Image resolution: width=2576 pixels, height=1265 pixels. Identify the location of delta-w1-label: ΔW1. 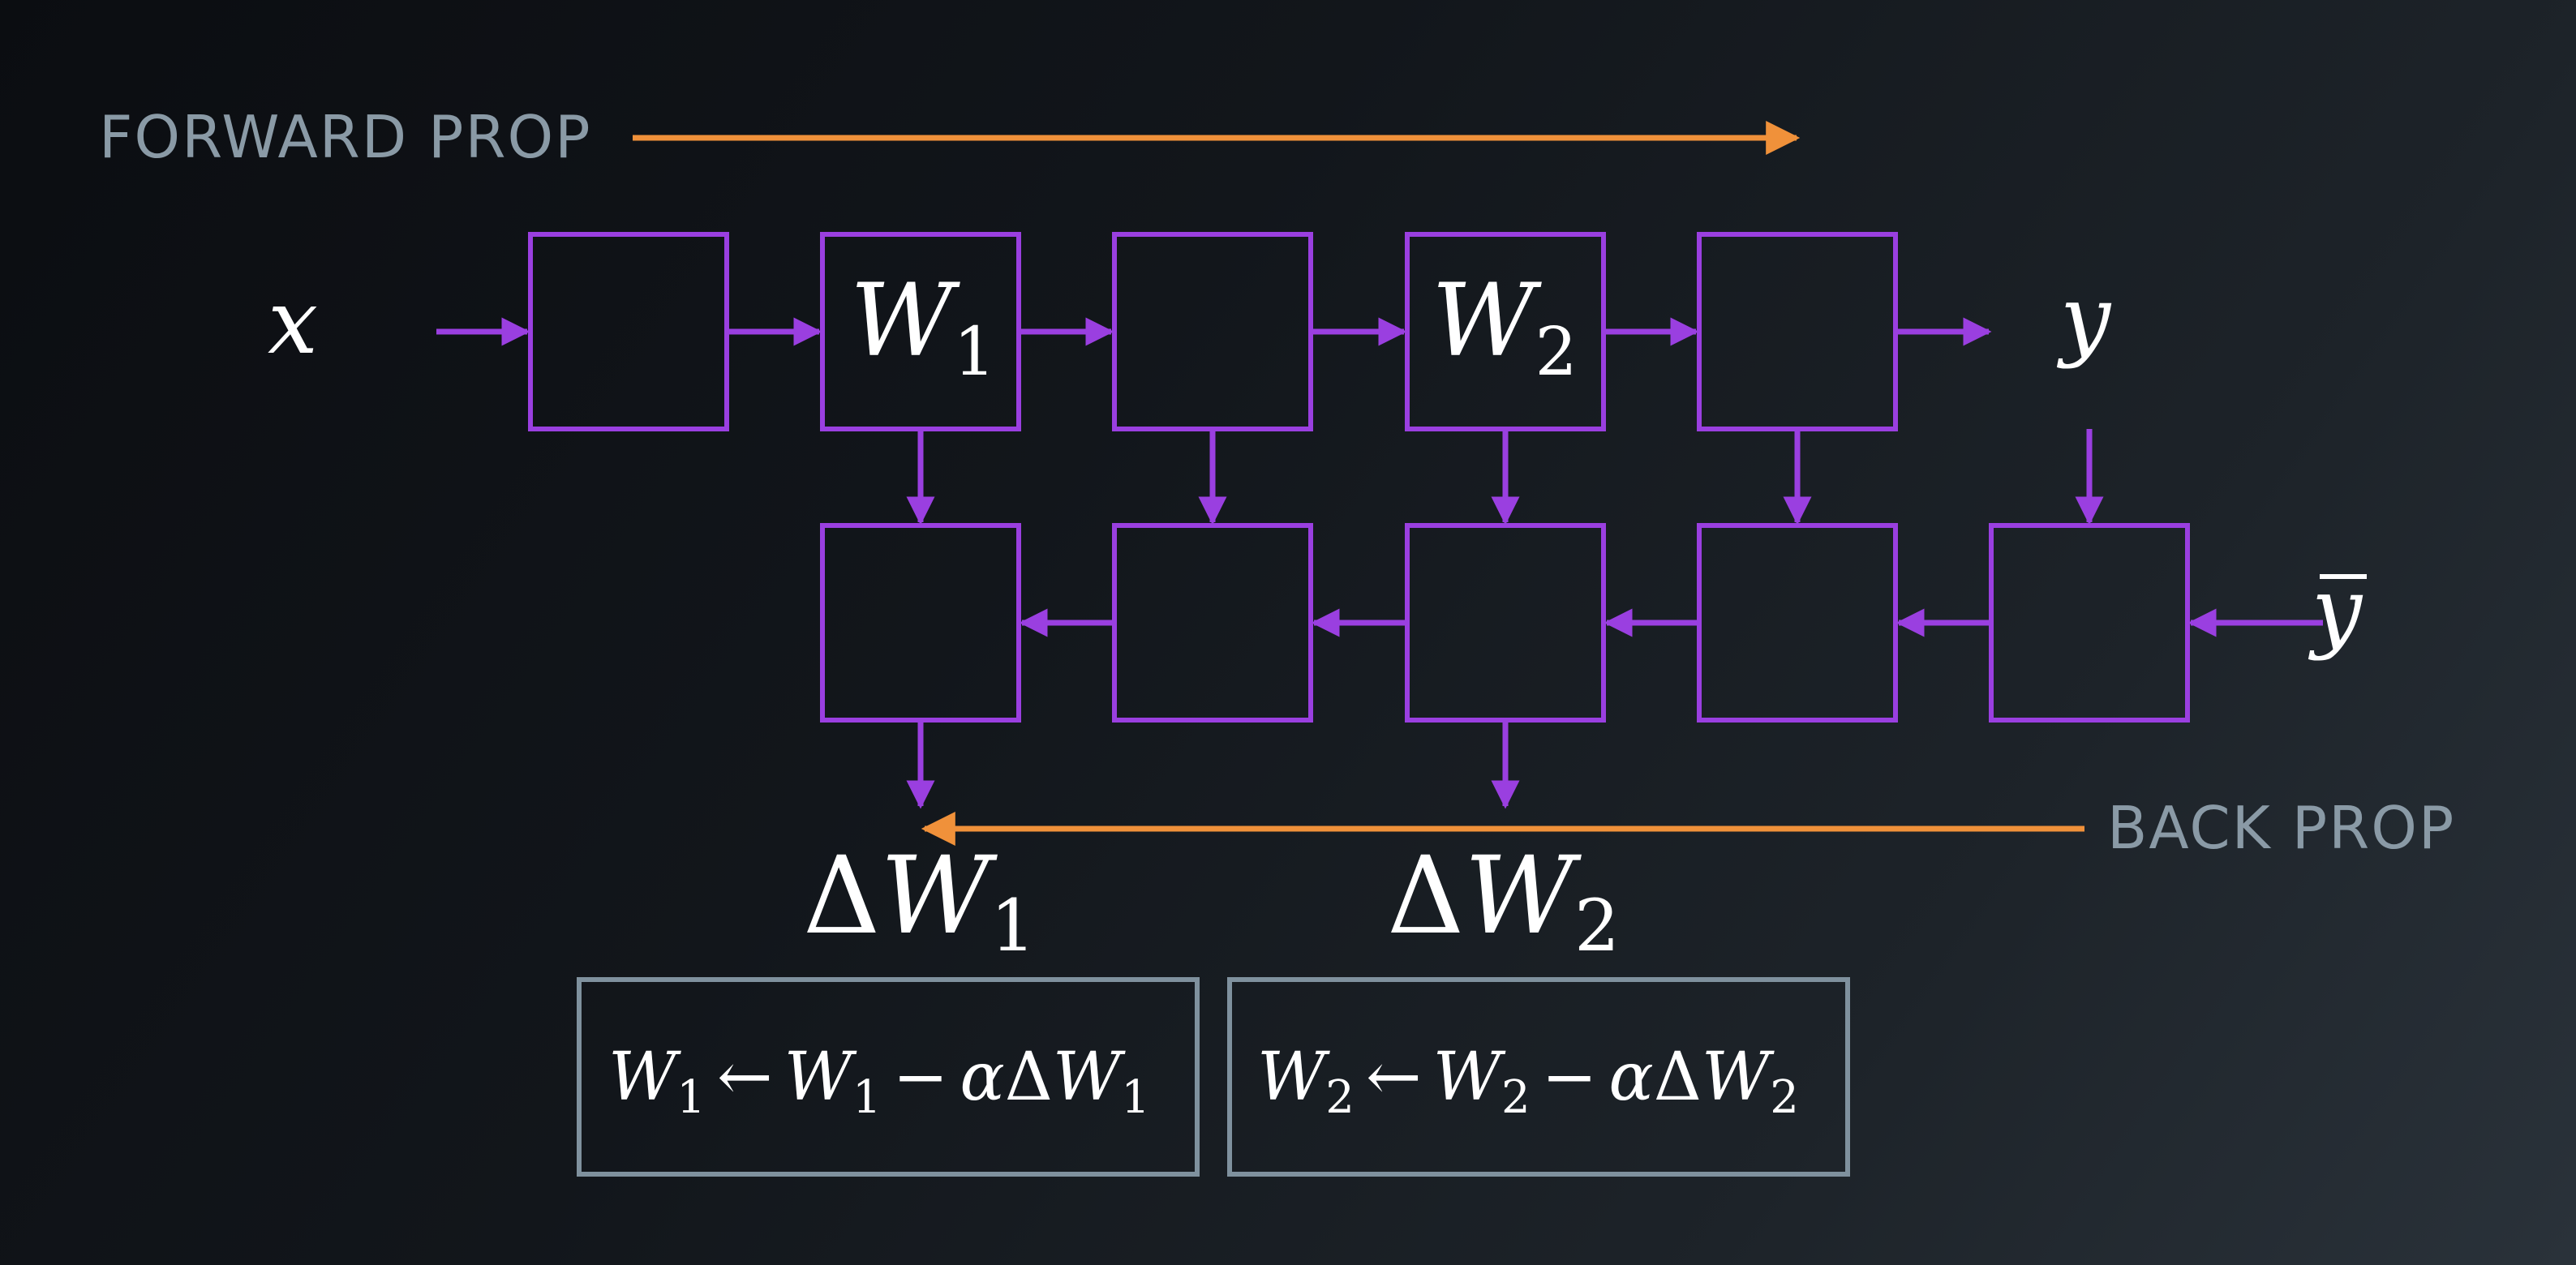
(919, 900).